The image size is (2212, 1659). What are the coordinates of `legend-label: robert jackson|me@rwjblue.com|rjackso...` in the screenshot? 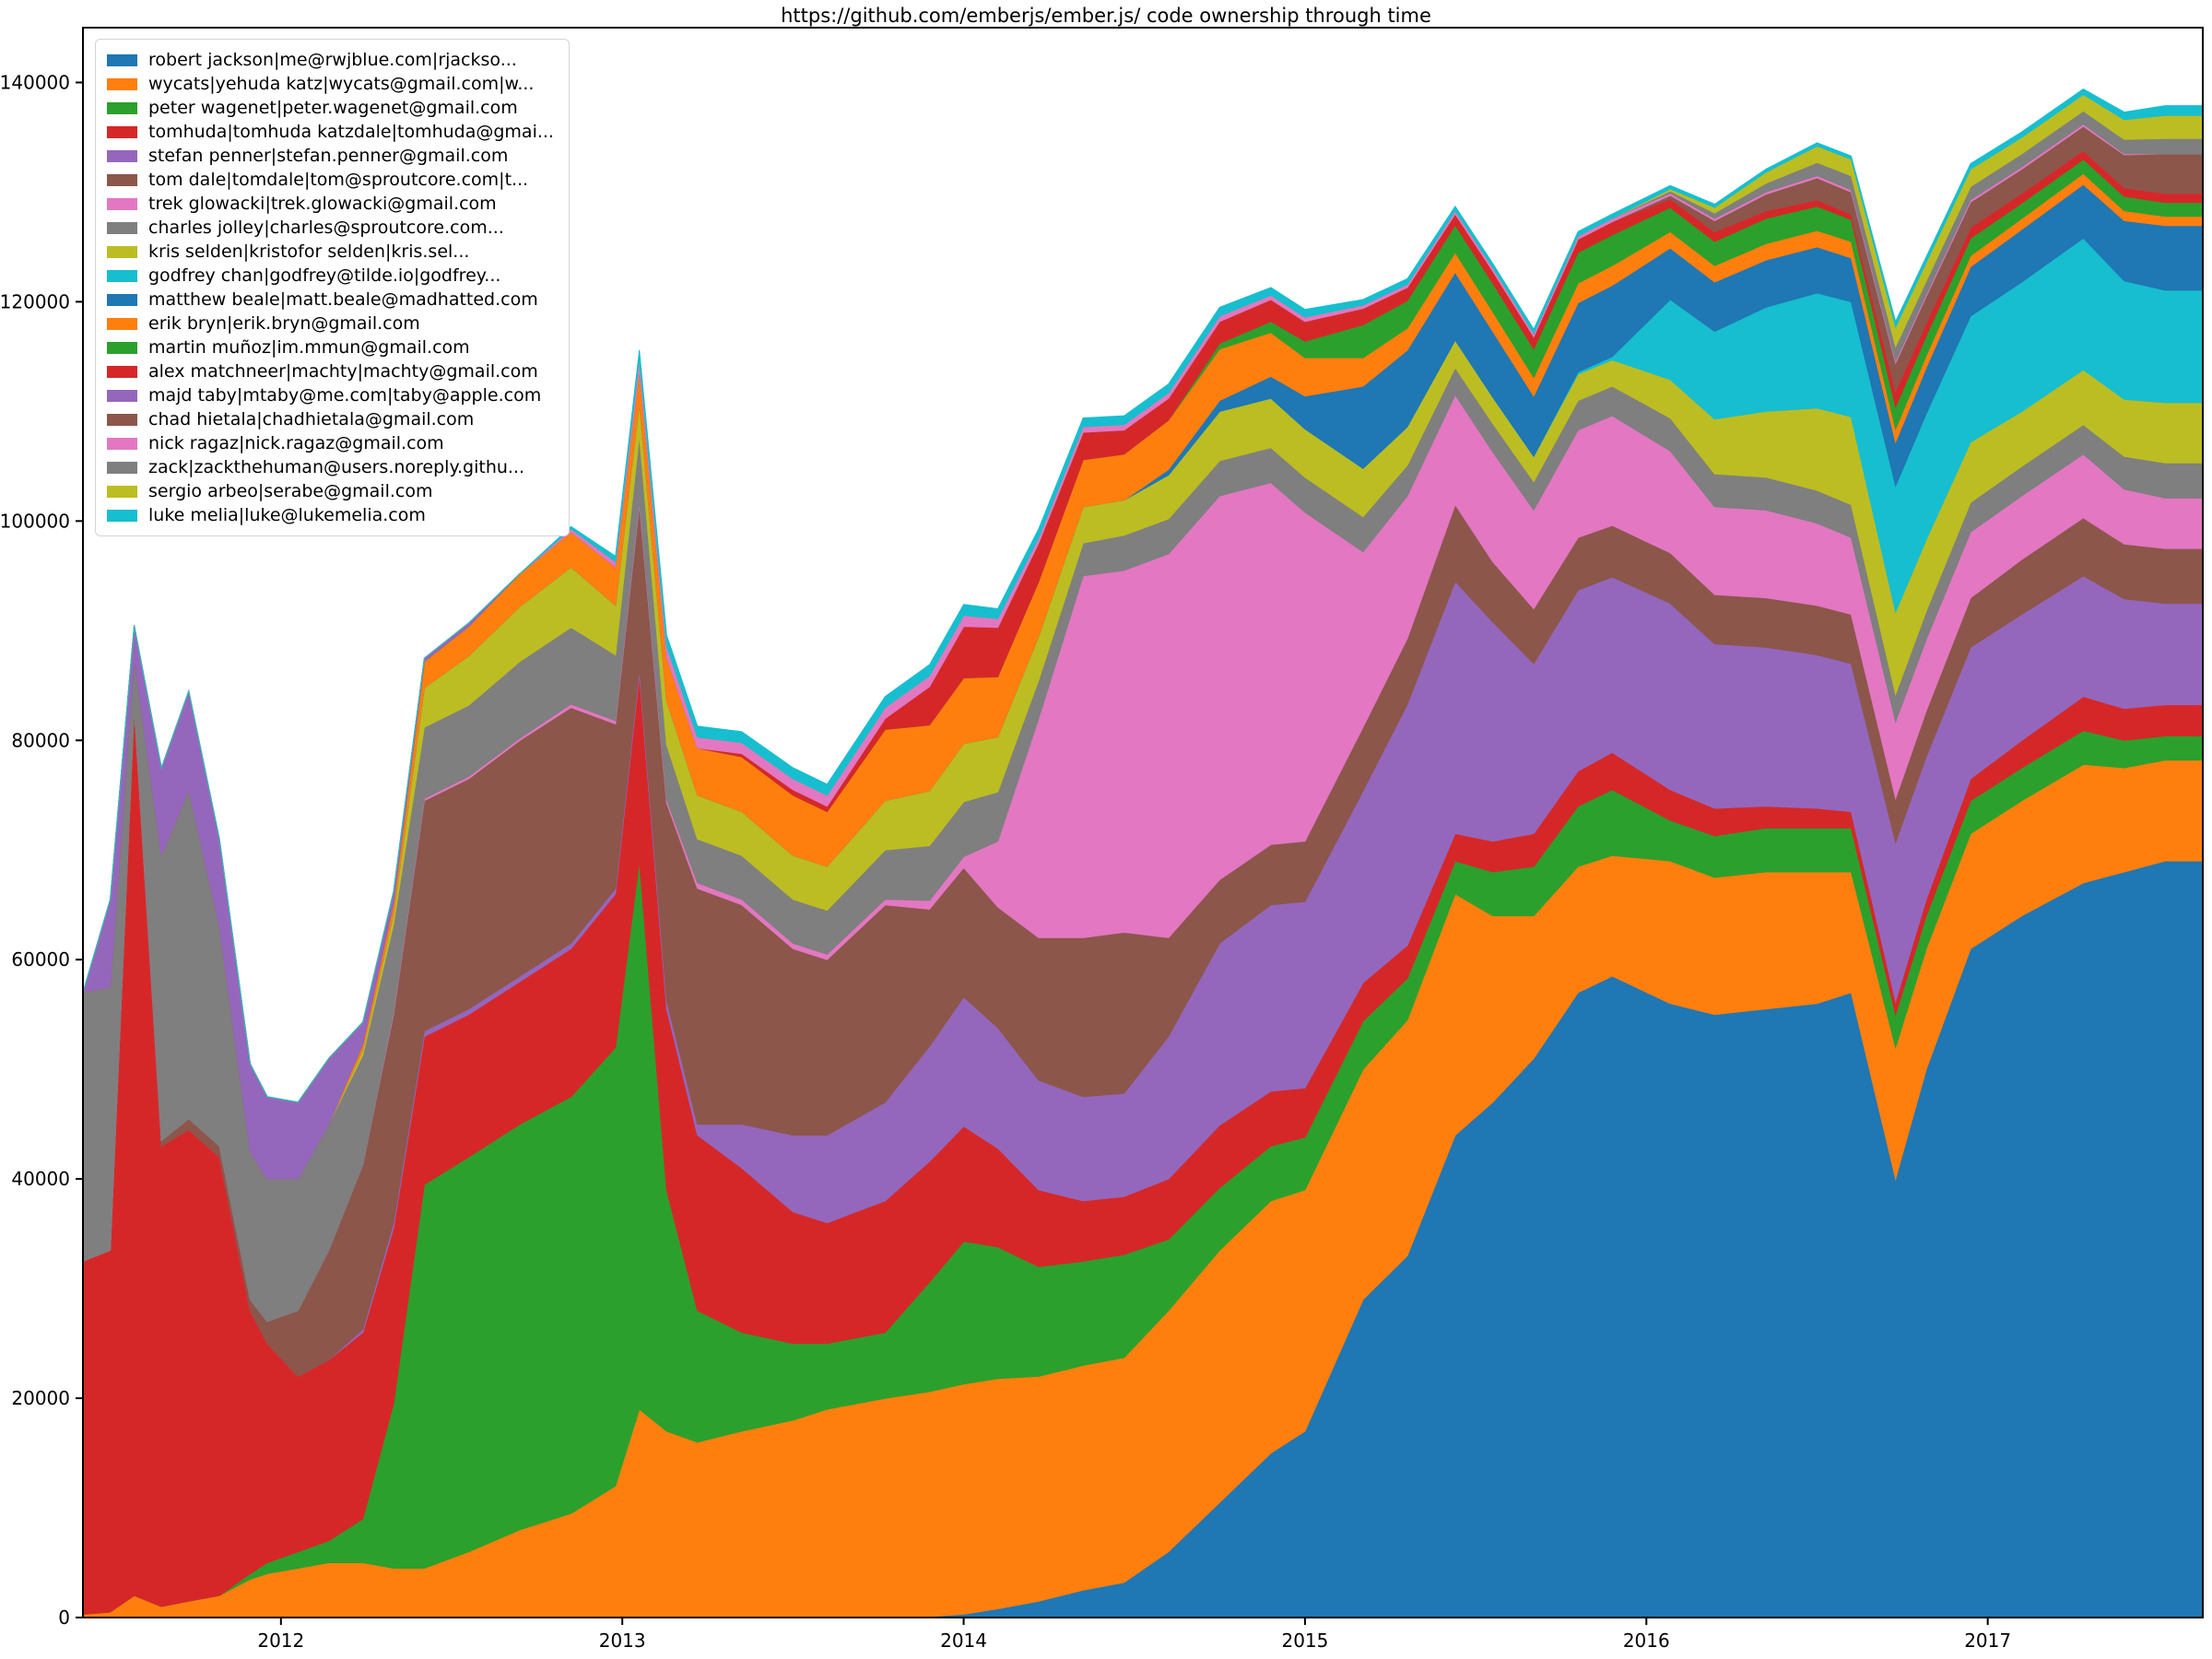 It's located at (332, 60).